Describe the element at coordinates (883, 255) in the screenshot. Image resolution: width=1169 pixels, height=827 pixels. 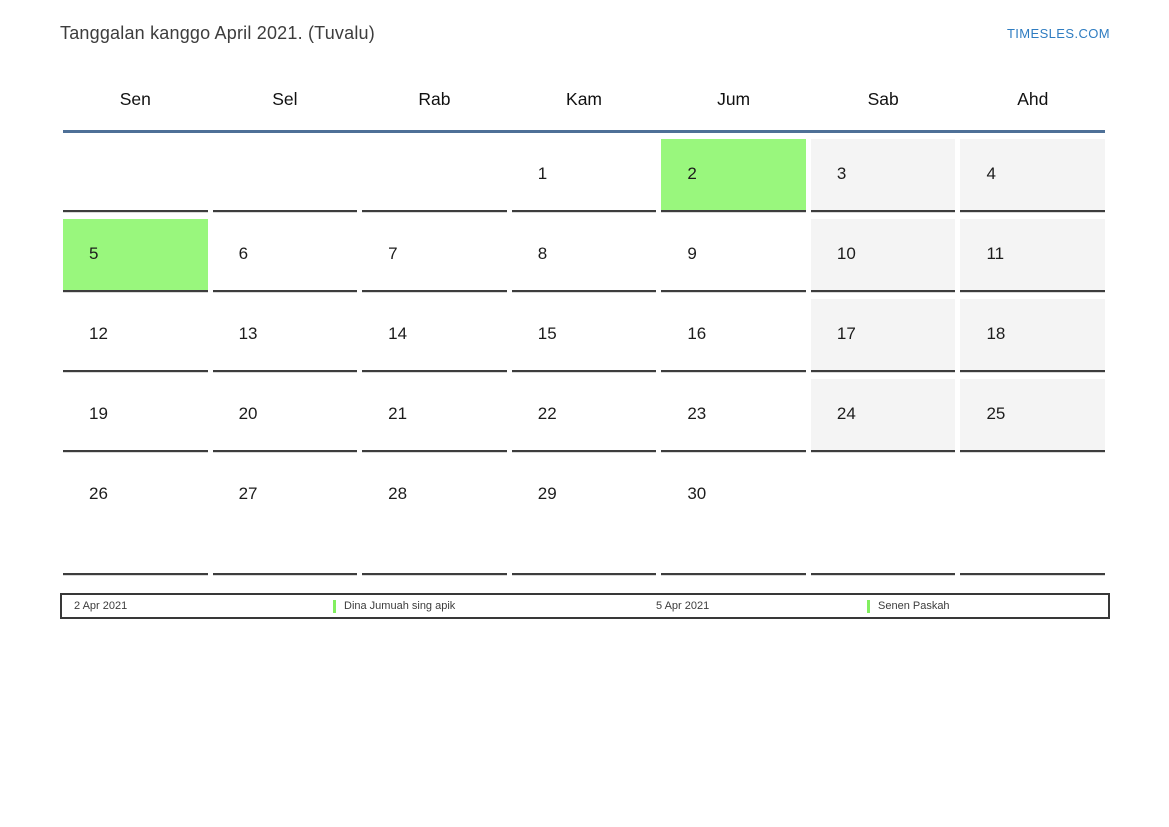
I see `day-cell-weekend: 10` at that location.